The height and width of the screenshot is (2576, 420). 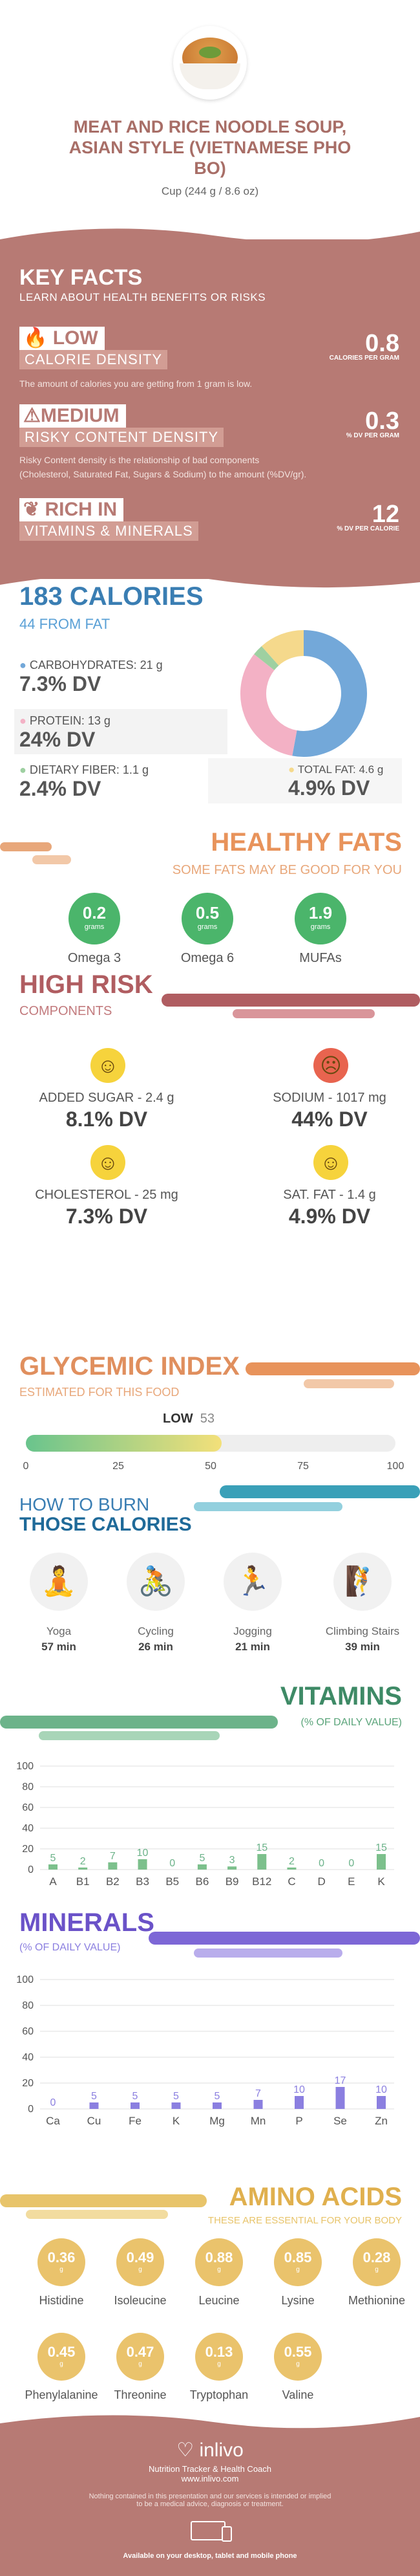 I want to click on fiber-block: ● DIETARY FIBER: 1.1 g 2.4% DV, so click(x=84, y=782).